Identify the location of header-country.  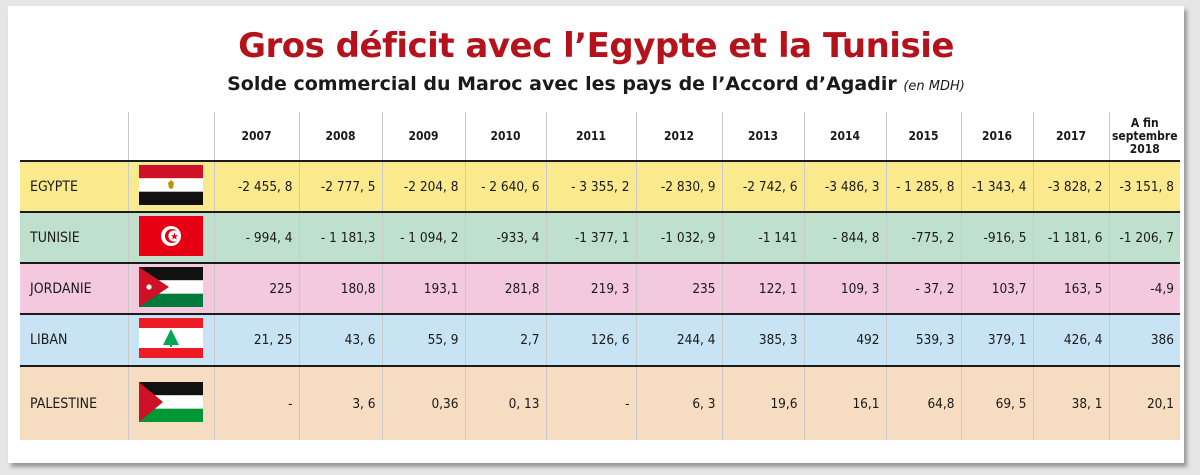
(74, 136).